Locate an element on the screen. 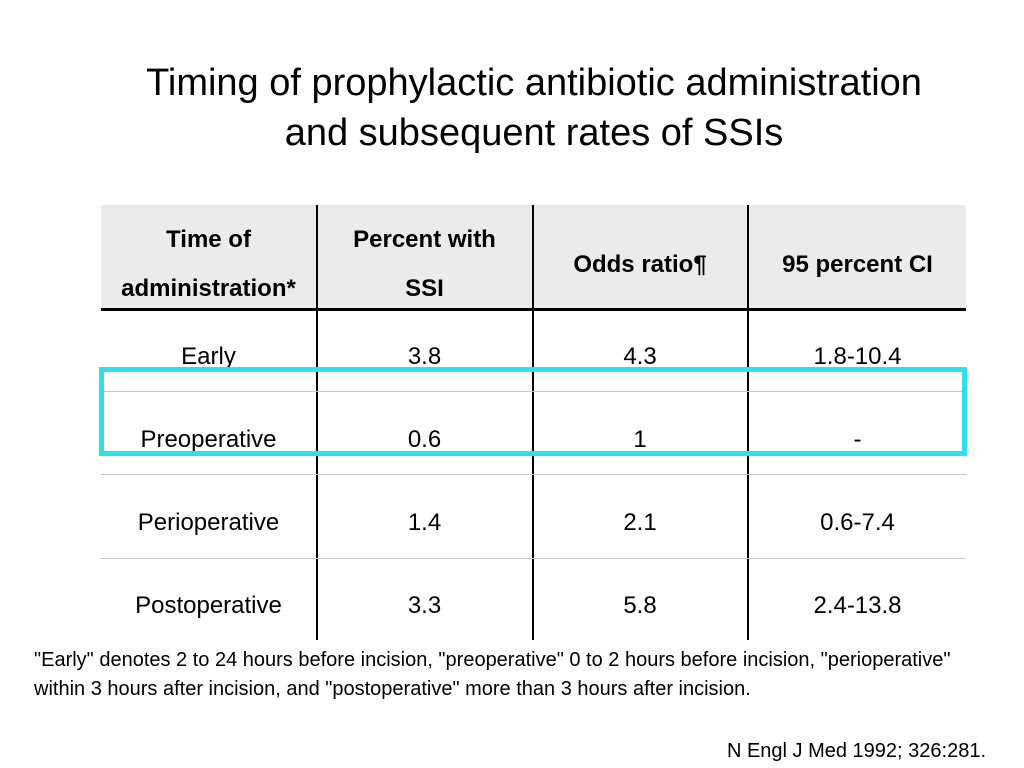 The image size is (1024, 768). table-cell-ci: - is located at coordinates (857, 439).